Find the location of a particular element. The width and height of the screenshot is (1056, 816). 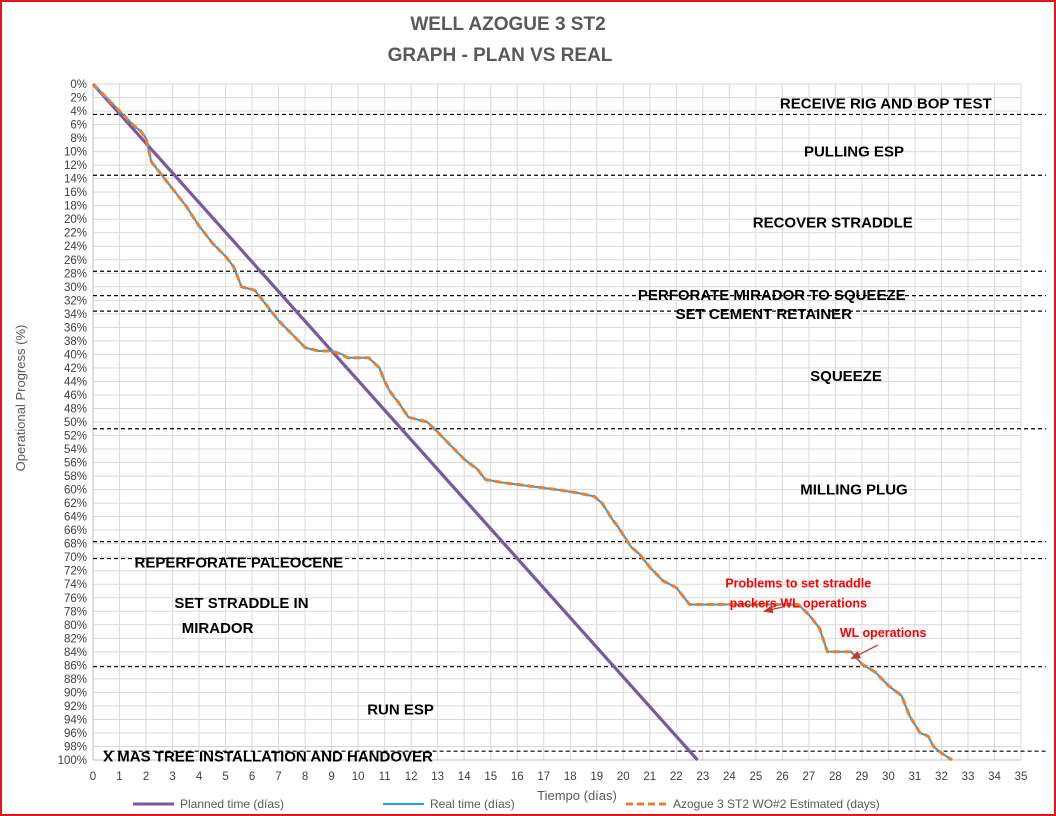

y-tick-label: 52% is located at coordinates (75, 437).